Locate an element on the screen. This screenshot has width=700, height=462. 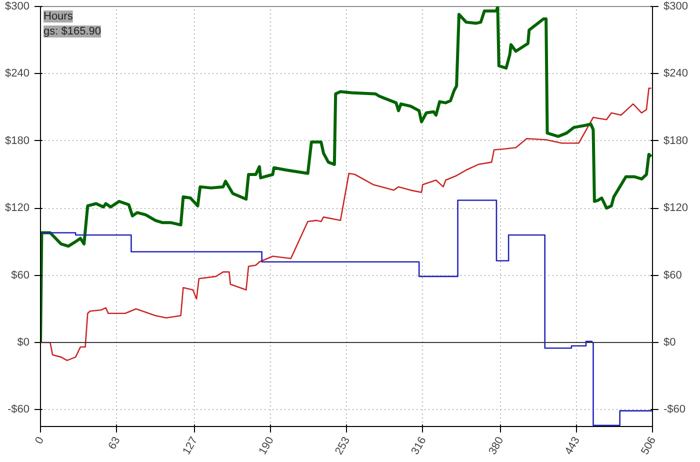
y2-tick-label: $60 is located at coordinates (673, 275).